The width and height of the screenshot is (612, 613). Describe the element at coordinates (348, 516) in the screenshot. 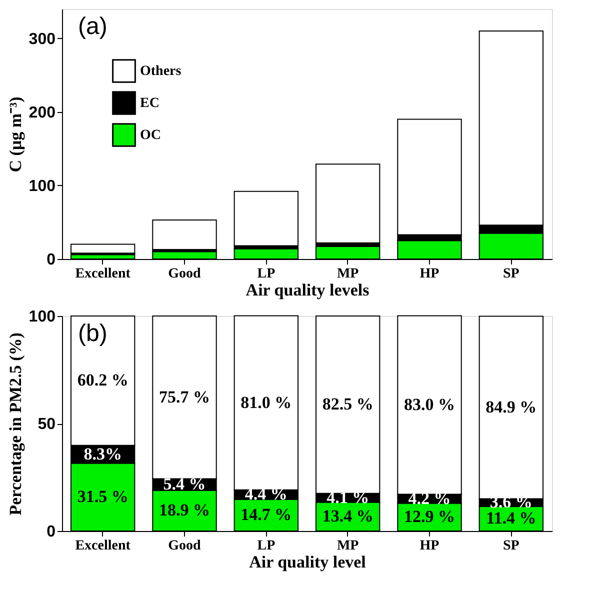

I see `data-label: 13.4 %` at that location.